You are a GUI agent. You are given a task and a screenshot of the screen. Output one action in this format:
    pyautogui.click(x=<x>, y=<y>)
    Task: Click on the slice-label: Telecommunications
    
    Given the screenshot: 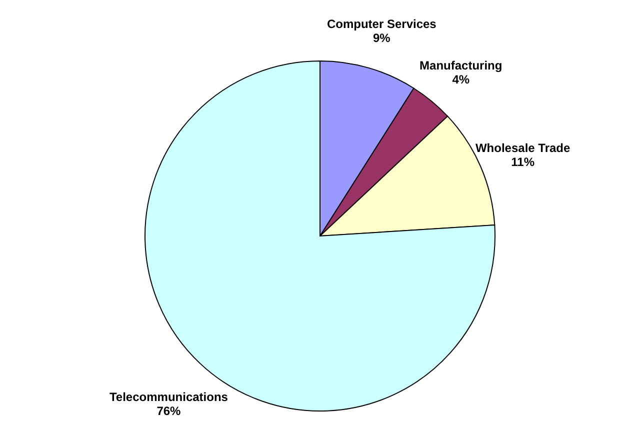 What is the action you would take?
    pyautogui.click(x=168, y=397)
    